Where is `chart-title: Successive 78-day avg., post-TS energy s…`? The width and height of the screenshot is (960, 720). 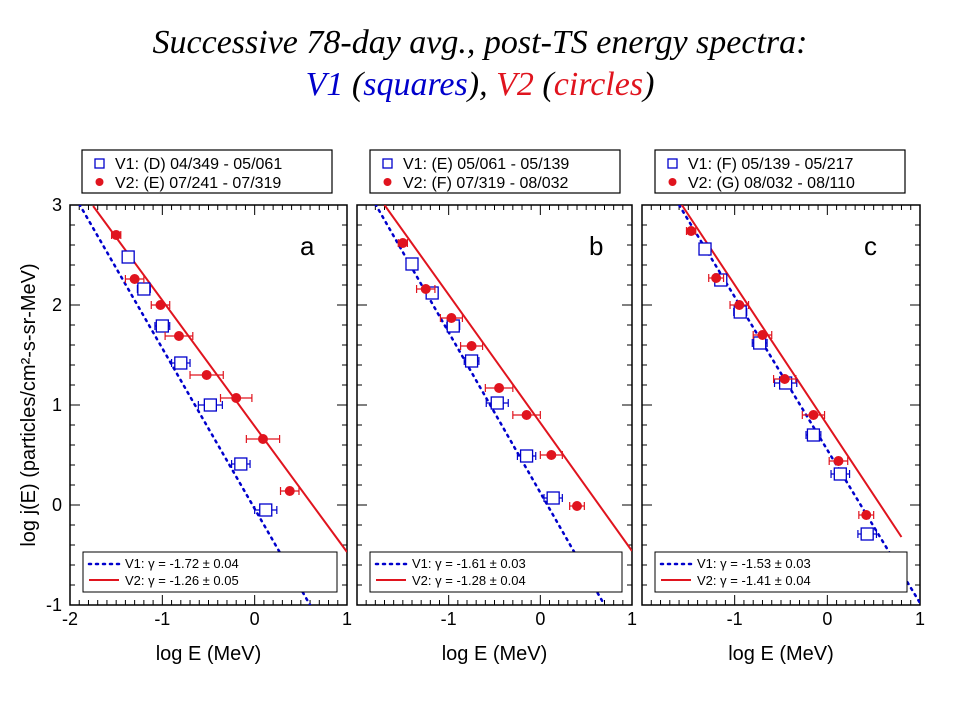 chart-title: Successive 78-day avg., post-TS energy s… is located at coordinates (480, 64).